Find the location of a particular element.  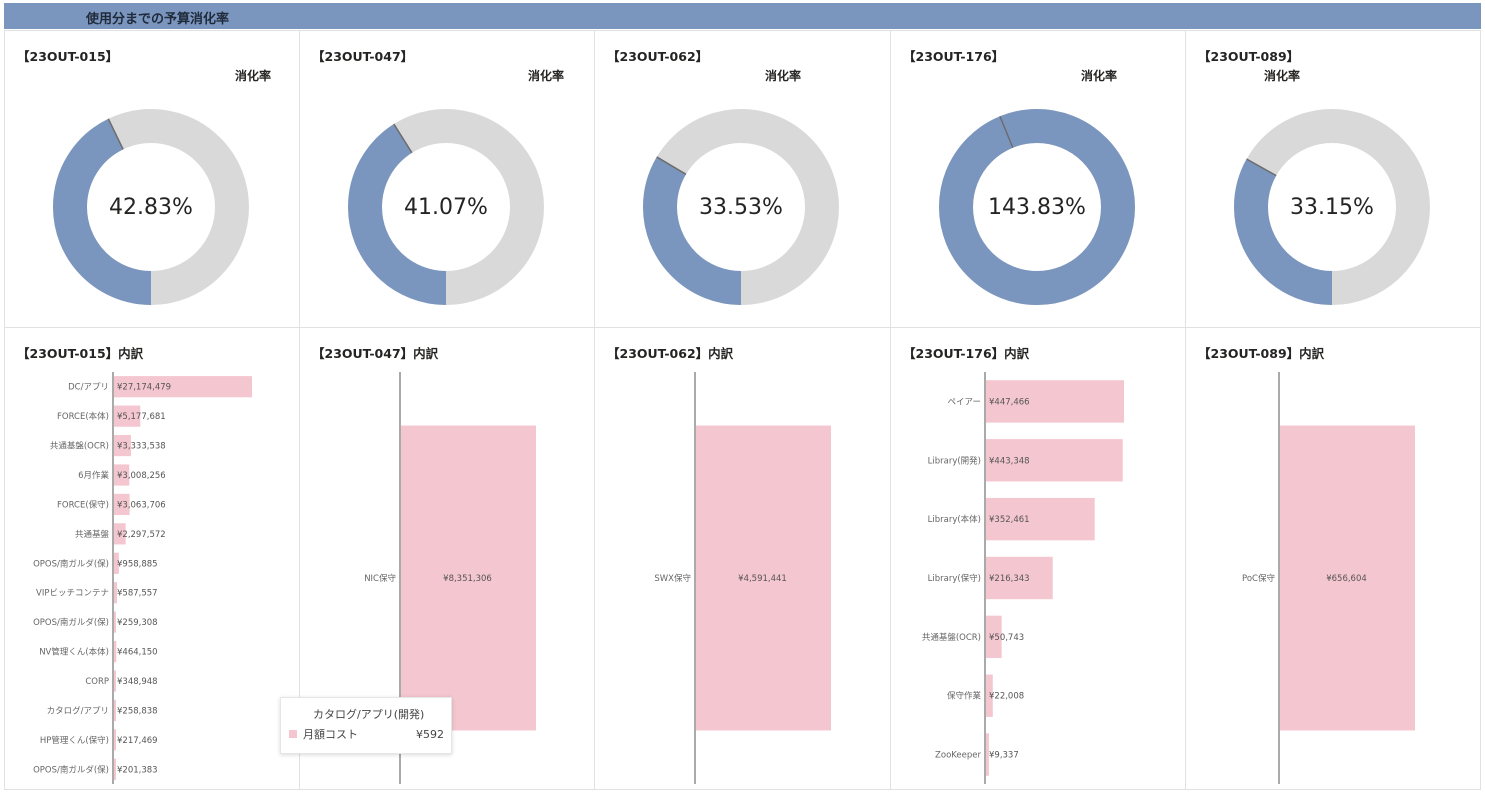

donut-card-title: 【23OUT-062】 is located at coordinates (658, 56).